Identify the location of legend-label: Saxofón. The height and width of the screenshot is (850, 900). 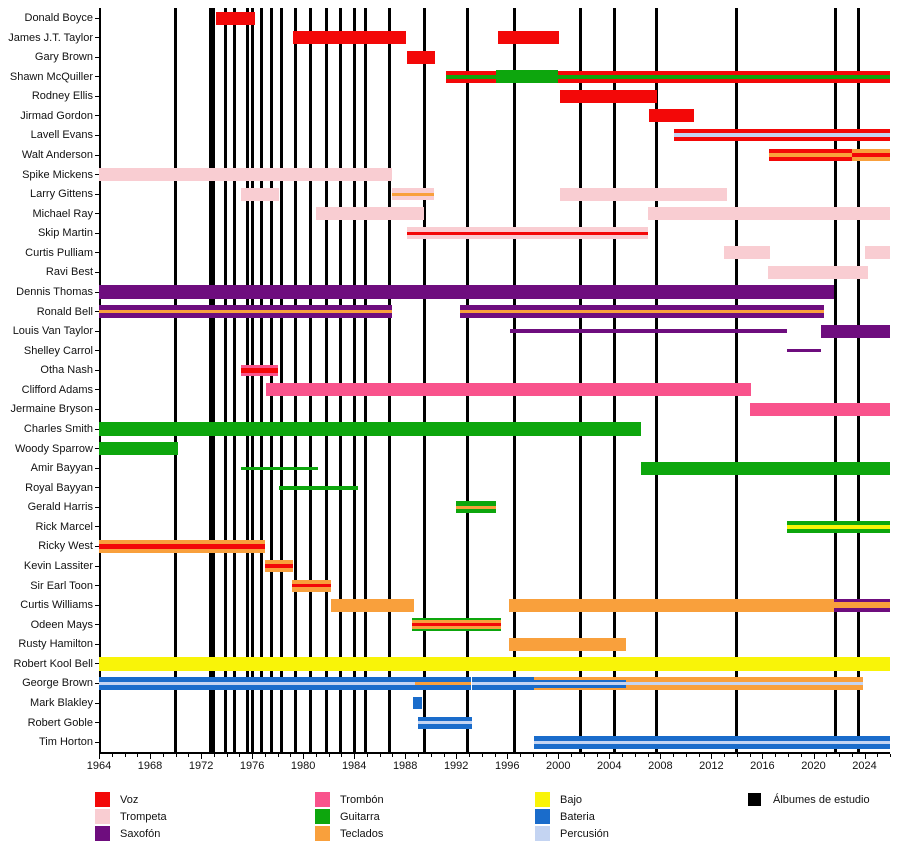
(140, 834).